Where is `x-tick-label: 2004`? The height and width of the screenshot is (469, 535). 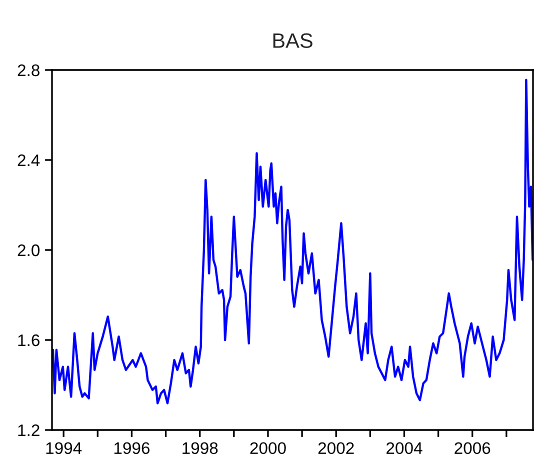
x-tick-label: 2004 is located at coordinates (404, 448).